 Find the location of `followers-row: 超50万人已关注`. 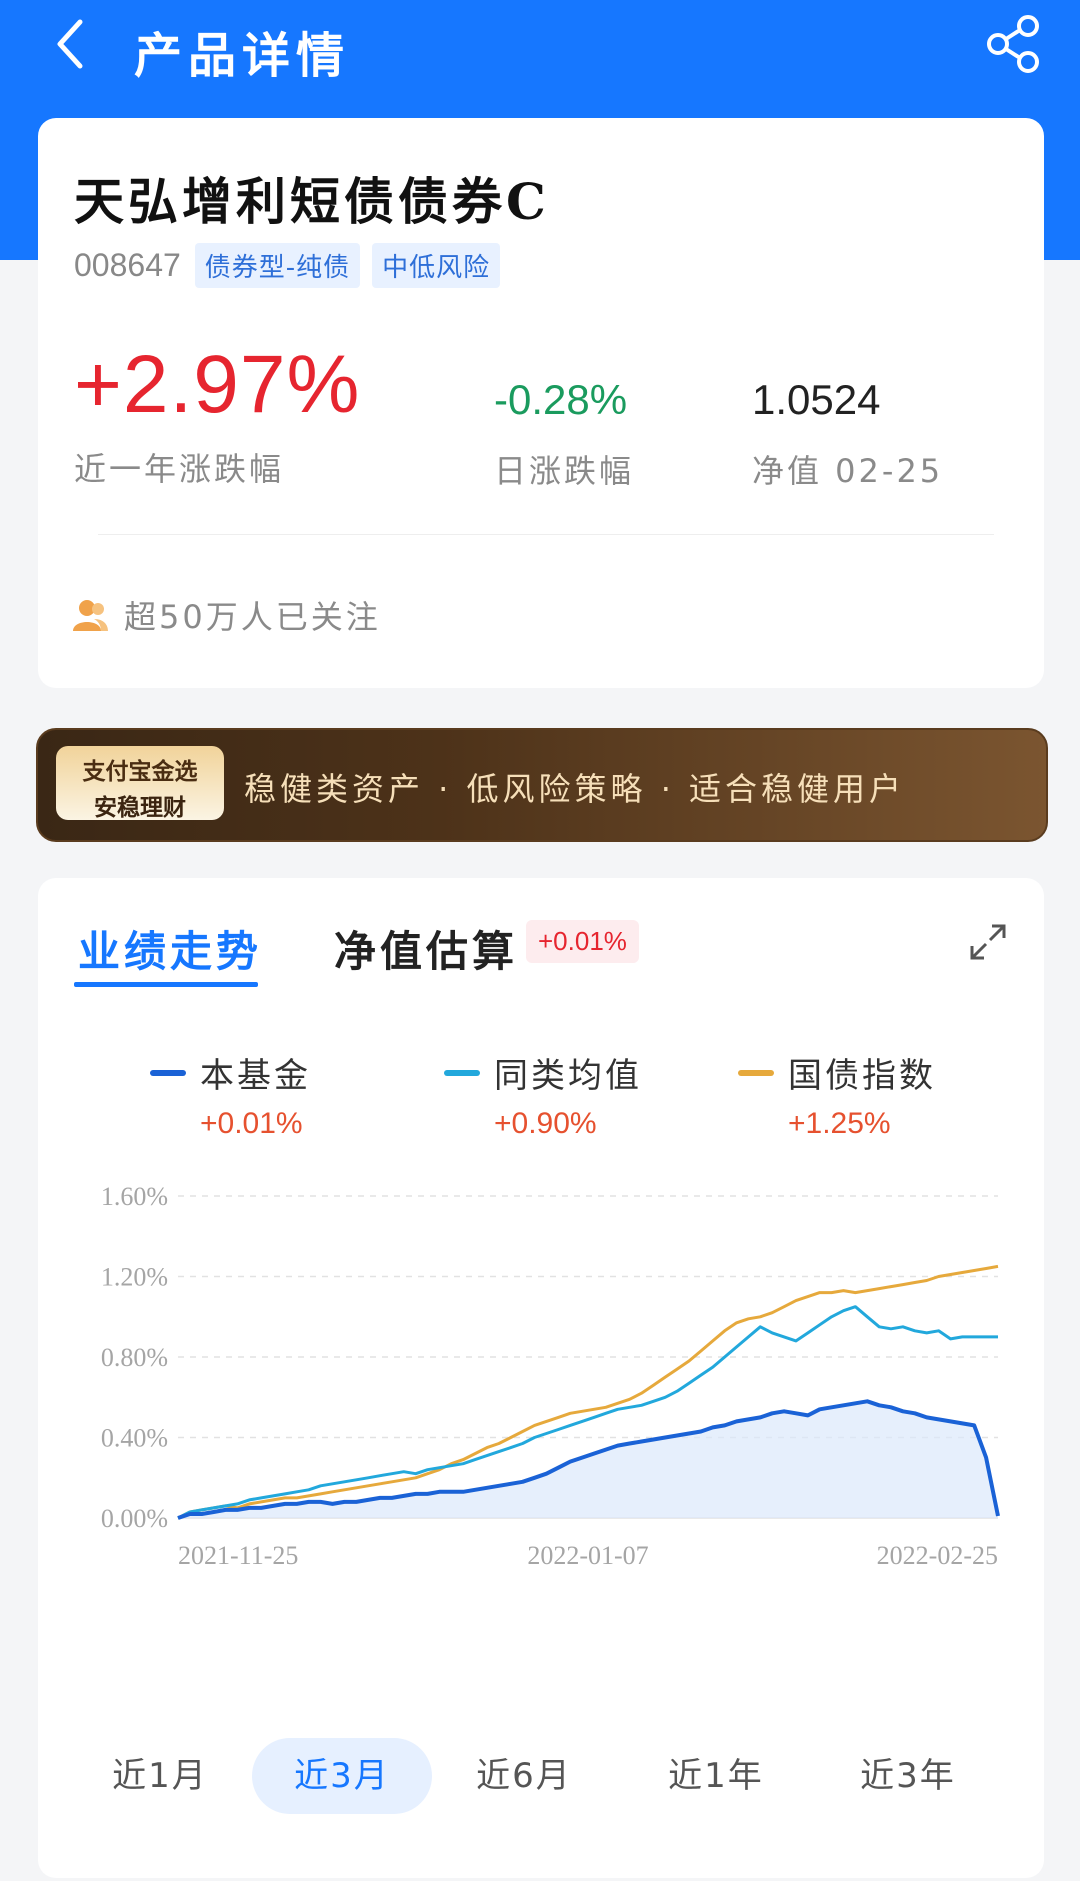

followers-row: 超50万人已关注 is located at coordinates (225, 615).